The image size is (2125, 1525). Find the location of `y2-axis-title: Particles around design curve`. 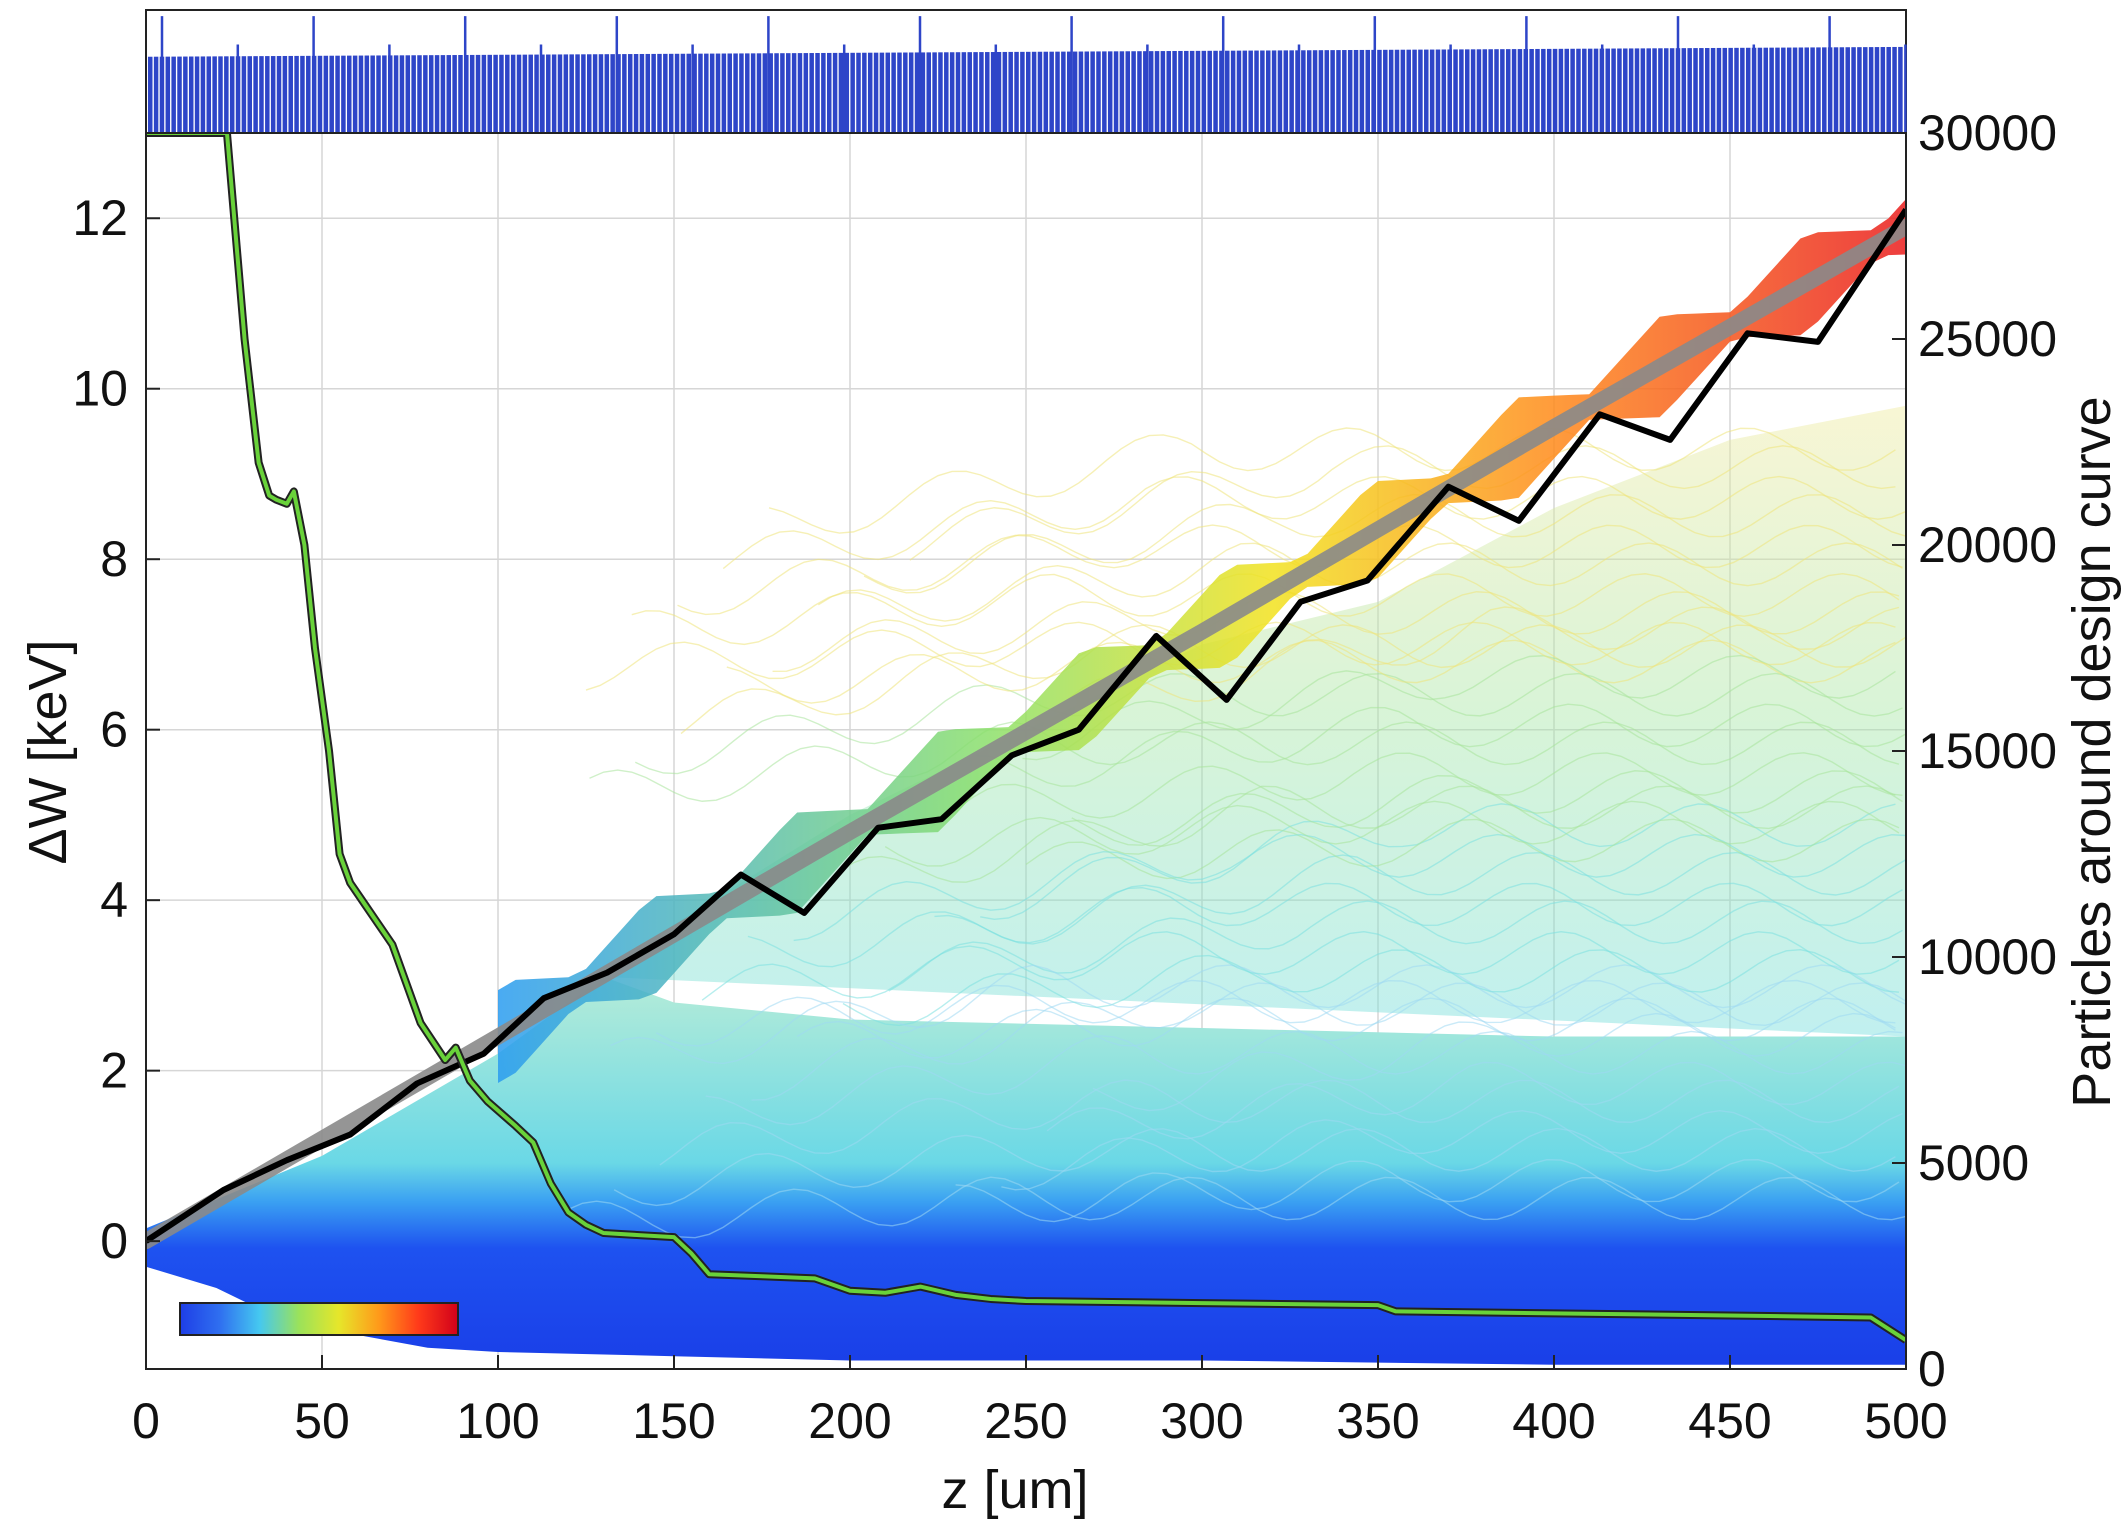

y2-axis-title: Particles around design curve is located at coordinates (2092, 751).